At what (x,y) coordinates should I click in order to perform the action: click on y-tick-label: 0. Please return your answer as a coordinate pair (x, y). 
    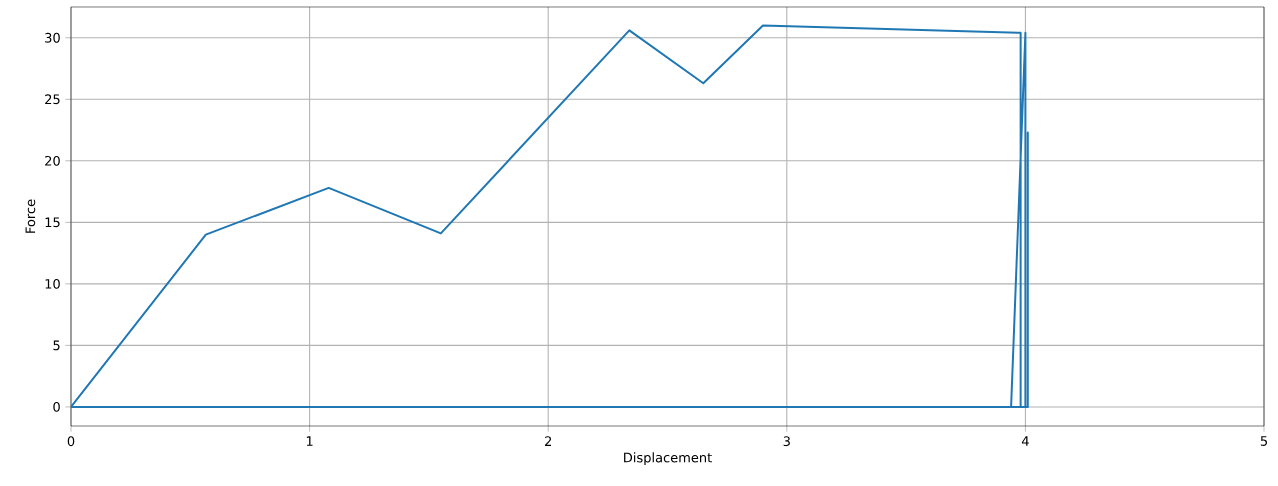
    Looking at the image, I should click on (56, 407).